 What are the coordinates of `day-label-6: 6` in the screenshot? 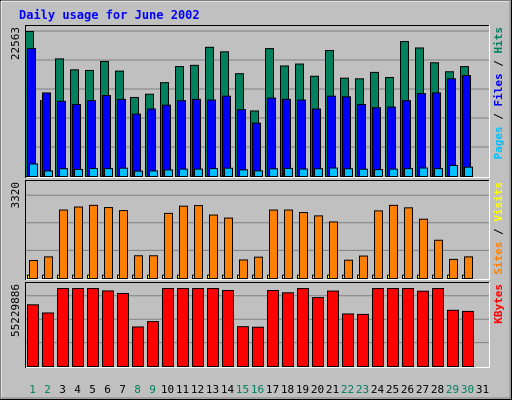 It's located at (107, 389).